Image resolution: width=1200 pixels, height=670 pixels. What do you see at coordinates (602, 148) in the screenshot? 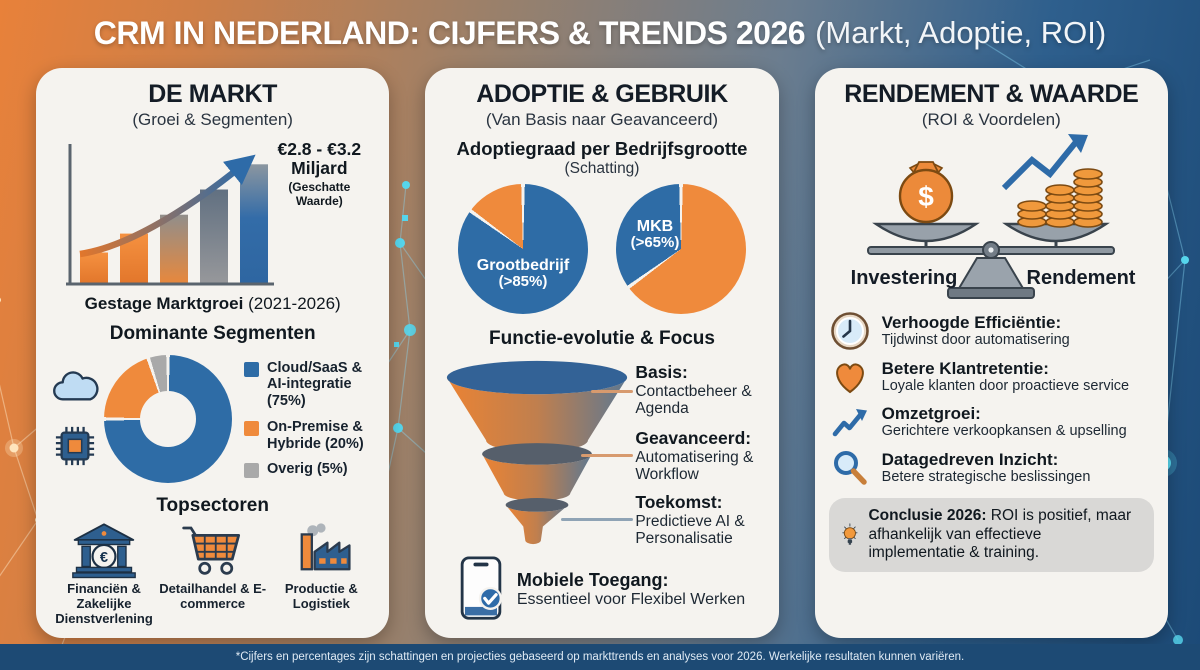
I see `adoption-title: Adoptiegraad per Bedrijfsgrootte` at bounding box center [602, 148].